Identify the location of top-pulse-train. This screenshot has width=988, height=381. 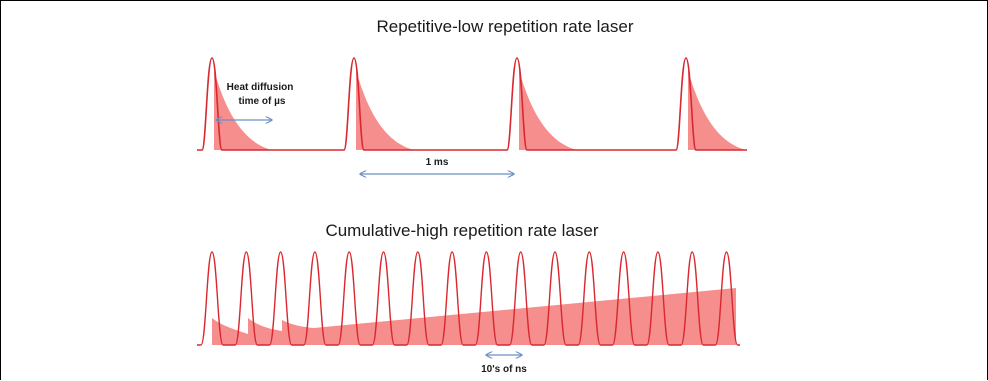
(472, 104).